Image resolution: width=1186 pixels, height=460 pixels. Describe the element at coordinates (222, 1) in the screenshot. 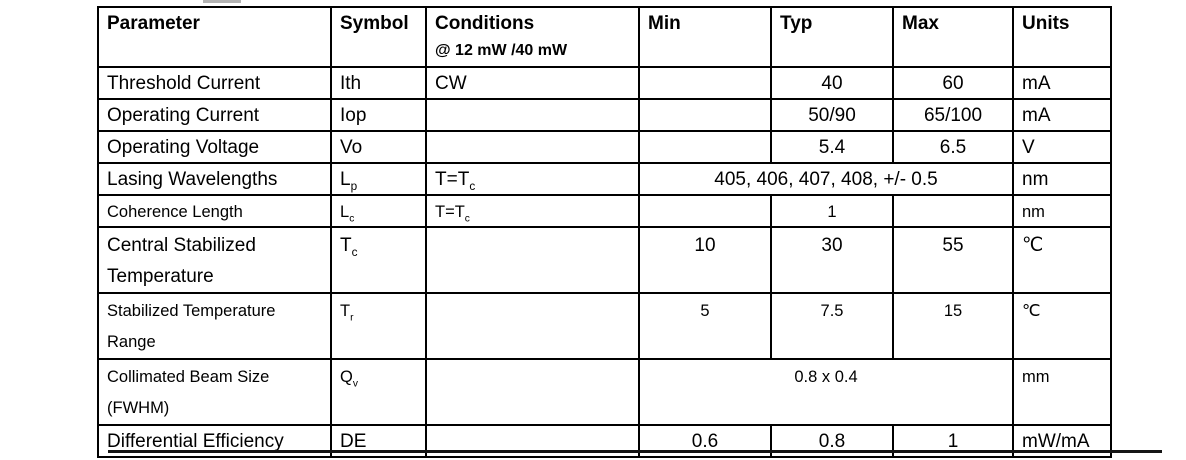

I see `cropped-text-artifact` at that location.